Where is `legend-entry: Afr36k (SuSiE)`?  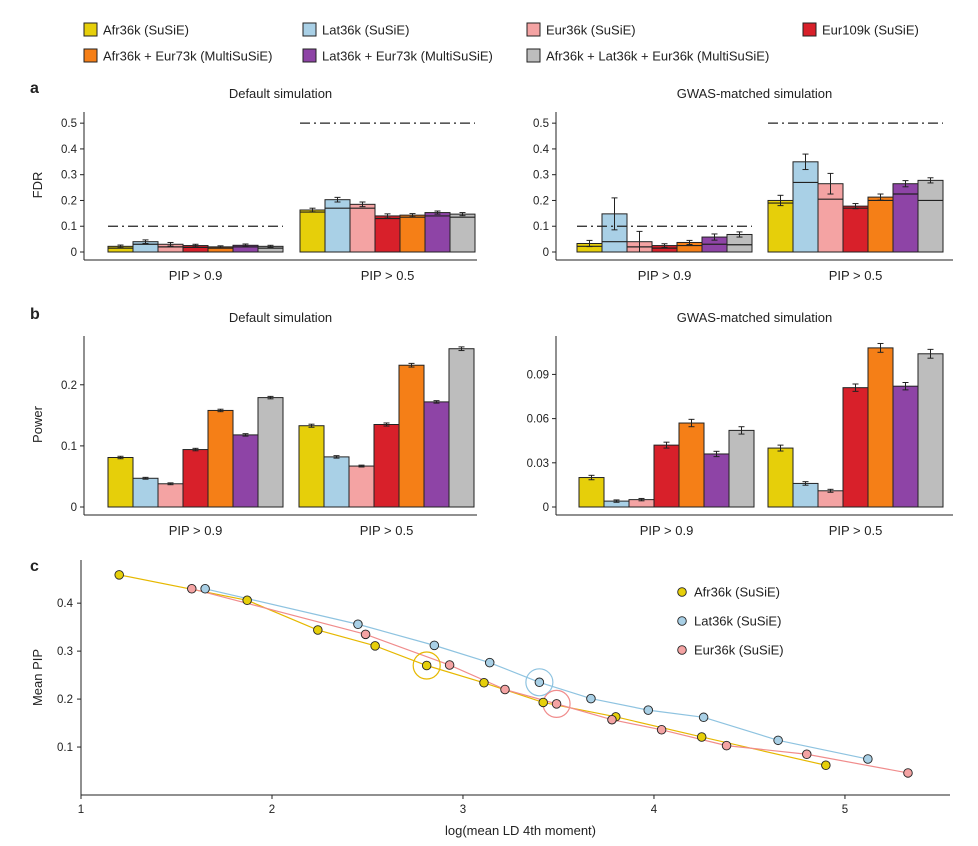
legend-entry: Afr36k (SuSiE) is located at coordinates (737, 592).